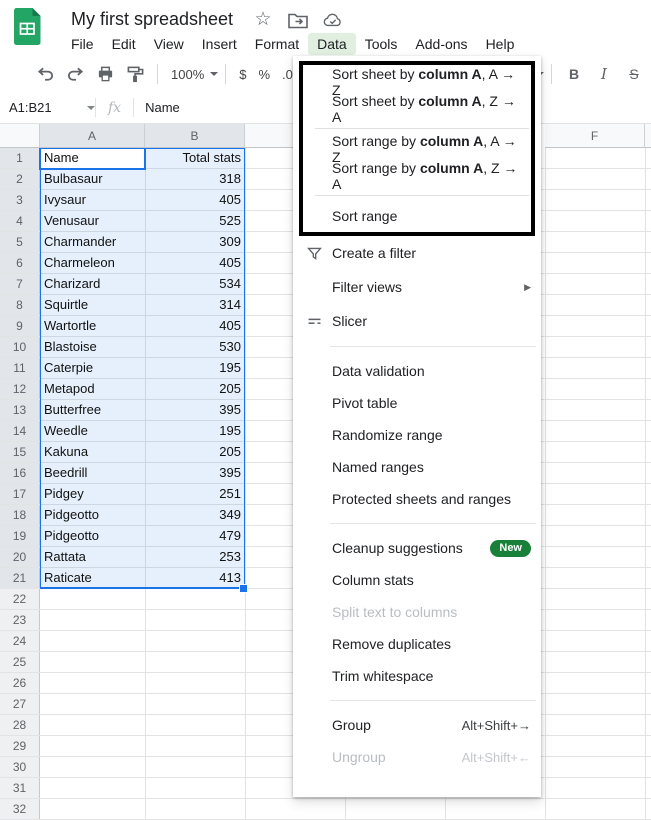 The width and height of the screenshot is (651, 820). I want to click on row-header-11: 11, so click(20, 368).